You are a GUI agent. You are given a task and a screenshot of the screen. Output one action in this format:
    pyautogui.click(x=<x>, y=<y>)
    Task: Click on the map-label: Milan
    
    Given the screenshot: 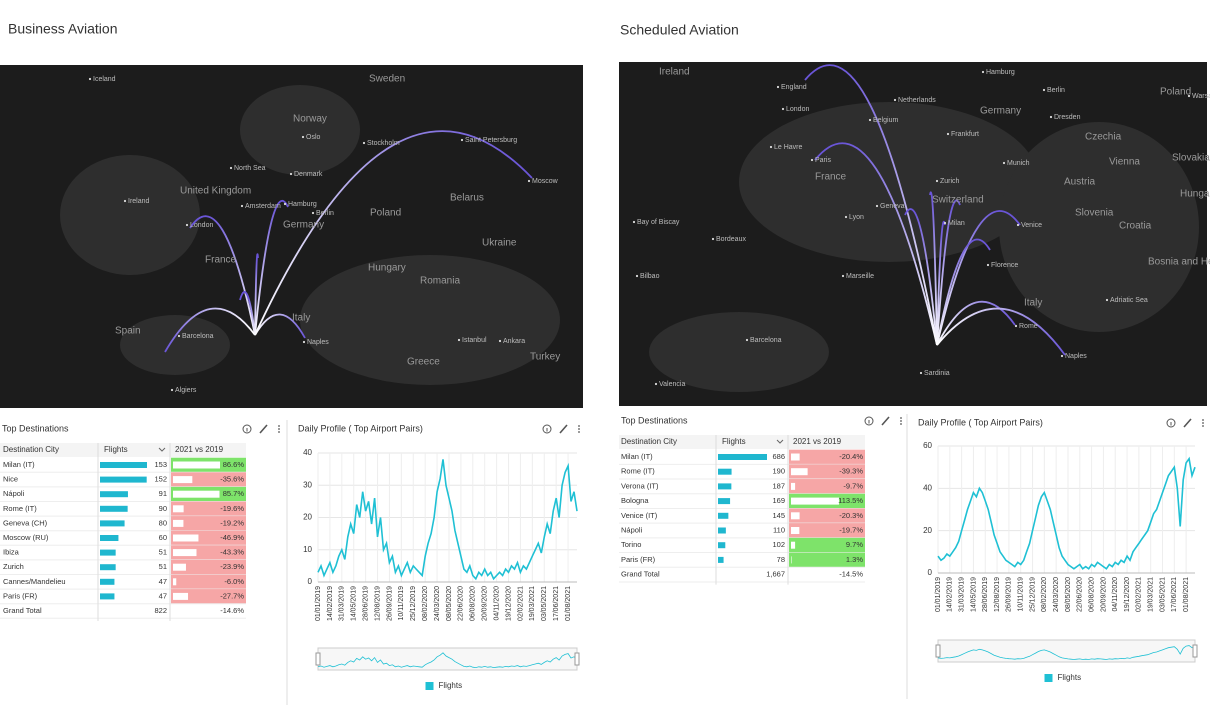 What is the action you would take?
    pyautogui.click(x=956, y=223)
    